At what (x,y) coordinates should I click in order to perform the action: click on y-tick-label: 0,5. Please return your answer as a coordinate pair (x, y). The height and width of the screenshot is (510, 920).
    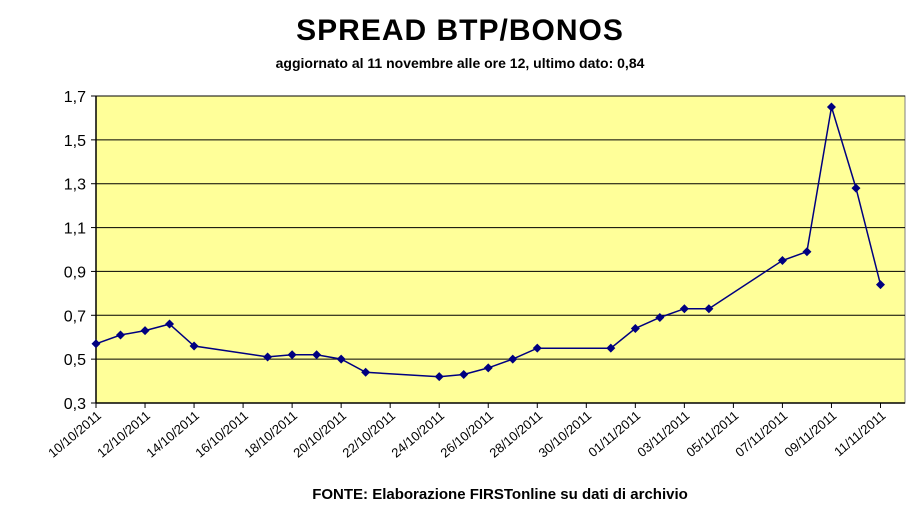
    Looking at the image, I should click on (75, 360).